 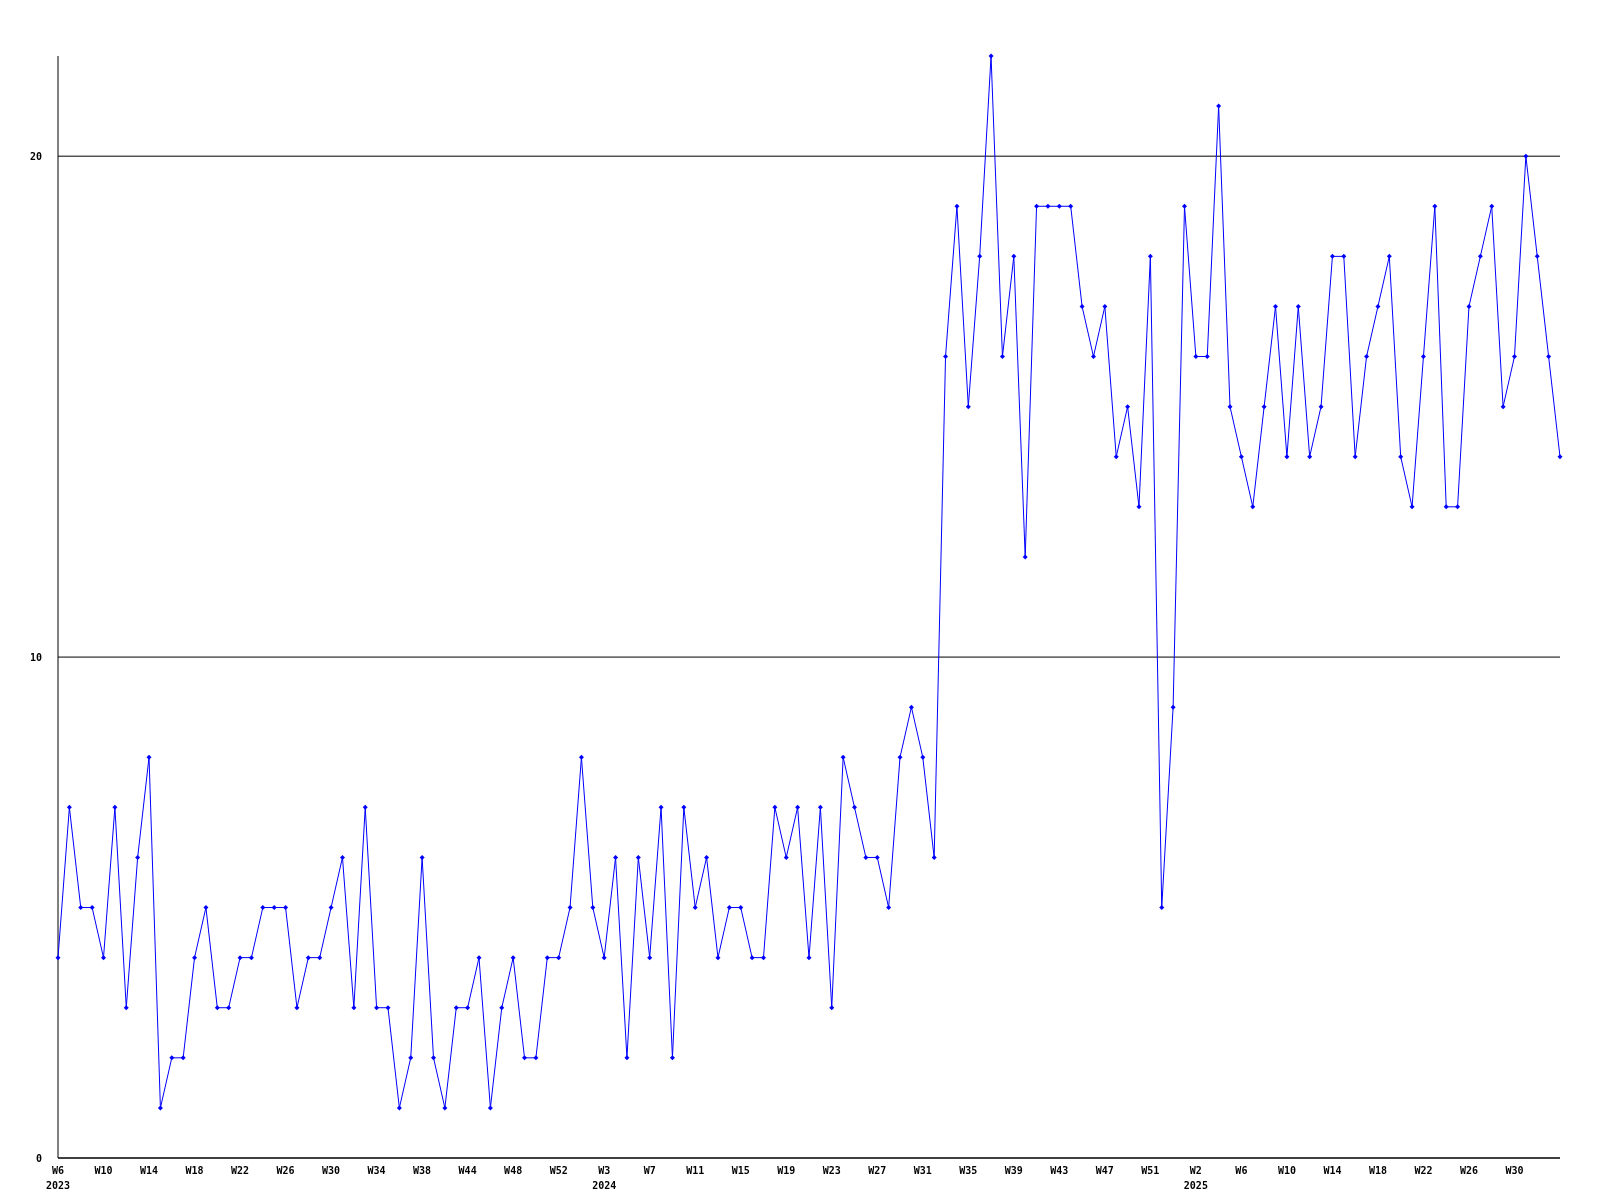 I want to click on x-tick-label: W6 2023, so click(x=58, y=1178).